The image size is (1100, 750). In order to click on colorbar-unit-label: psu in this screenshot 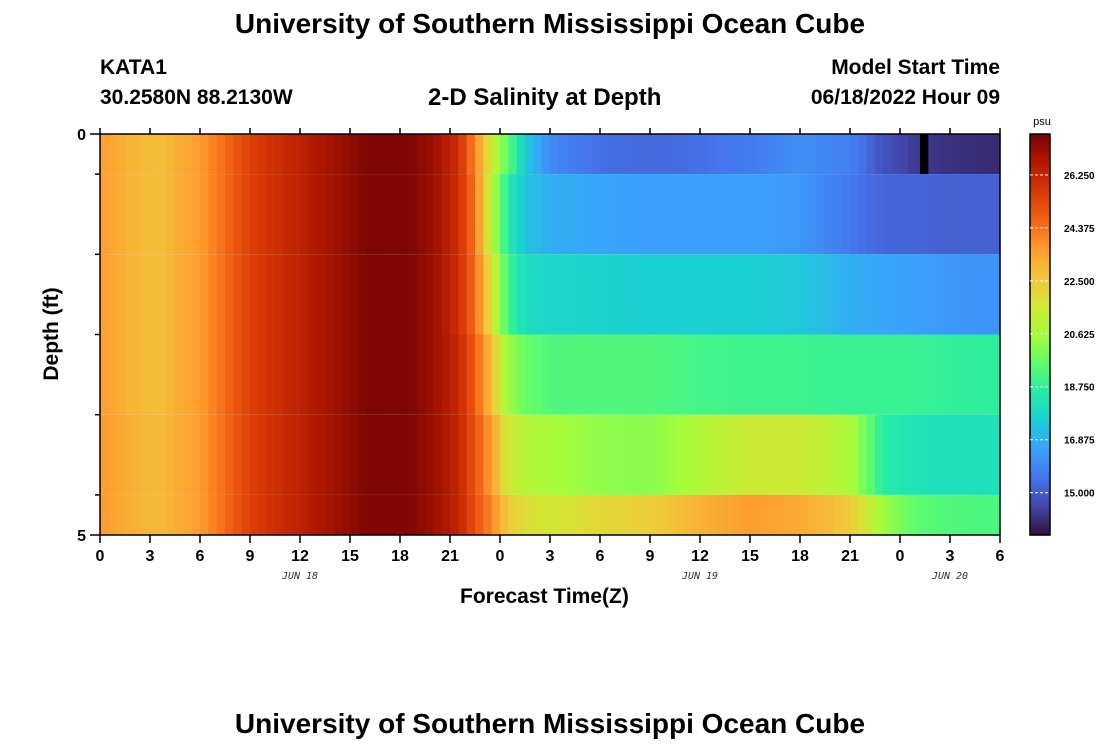, I will do `click(1042, 122)`.